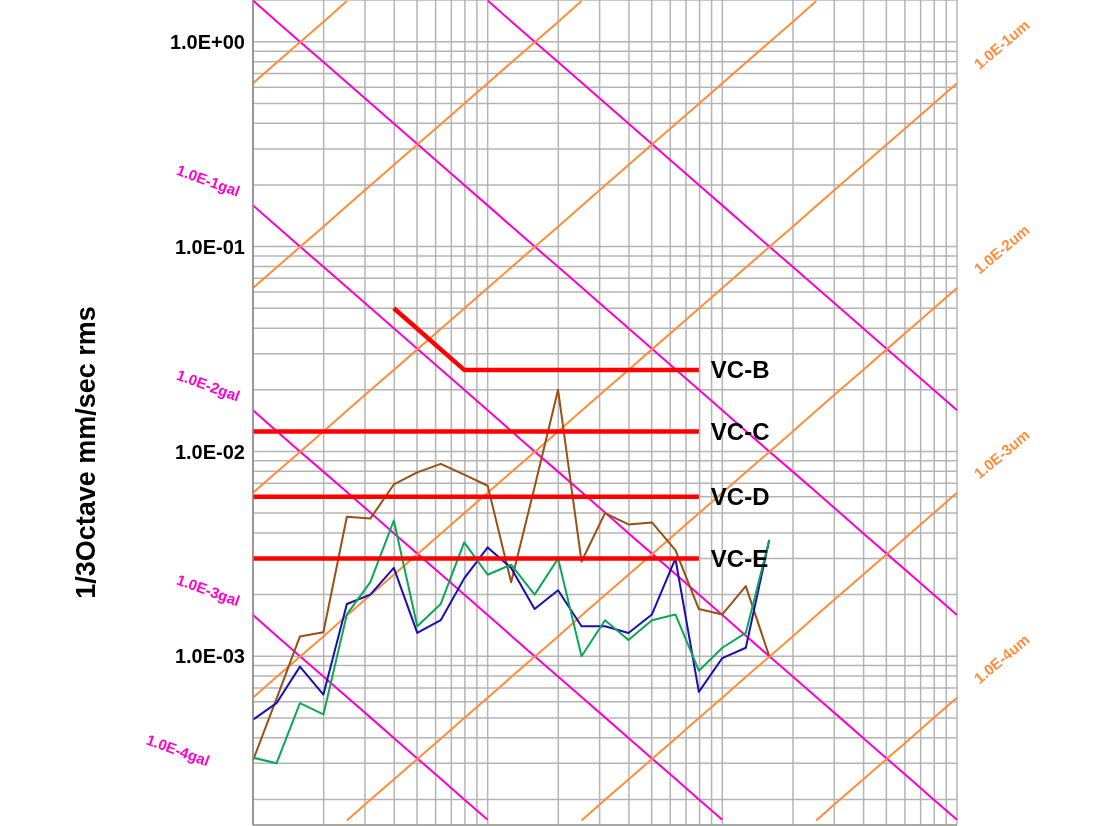  I want to click on y-tick-label: 1.0E-03, so click(209, 656).